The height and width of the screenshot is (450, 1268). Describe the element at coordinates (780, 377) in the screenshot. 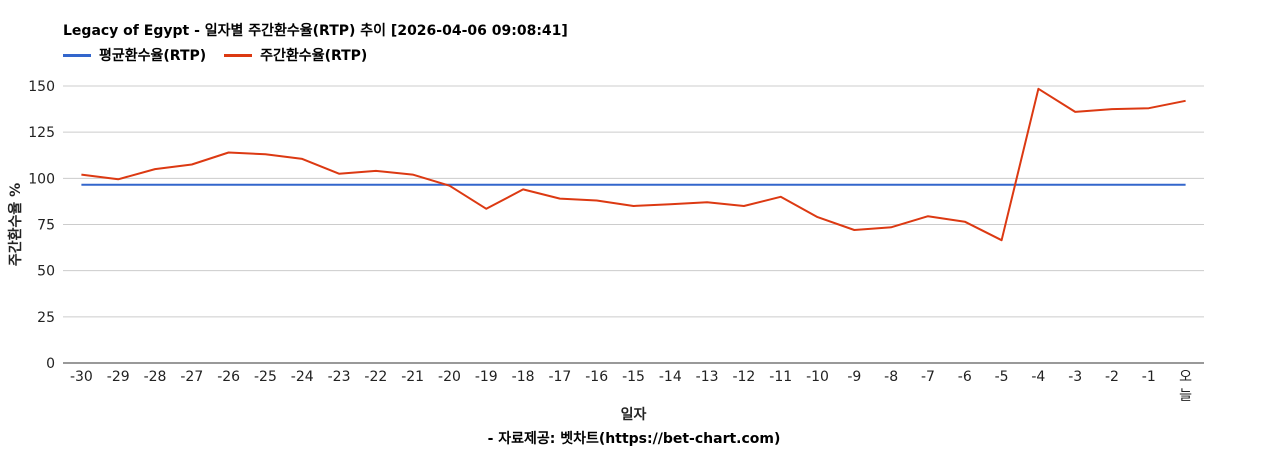

I see `x-tick-label: -11` at that location.